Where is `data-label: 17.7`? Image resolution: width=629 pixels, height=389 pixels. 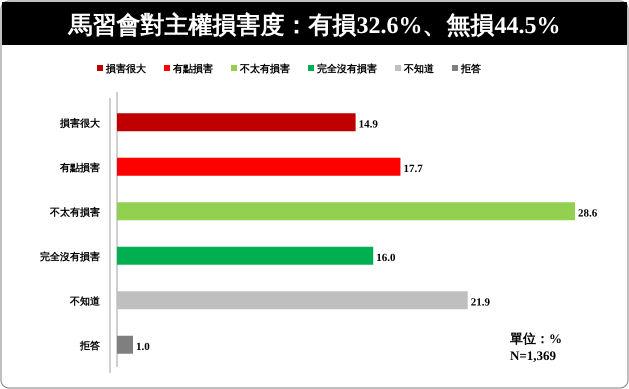
data-label: 17.7 is located at coordinates (413, 168).